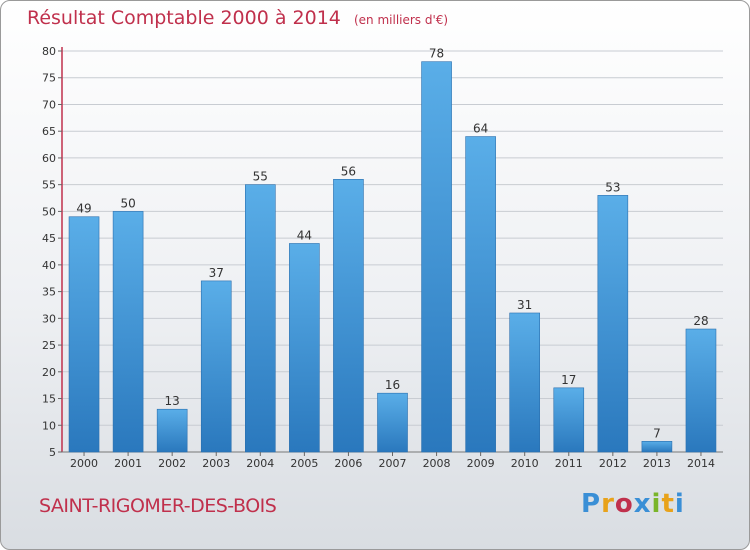 This screenshot has width=750, height=550. Describe the element at coordinates (260, 318) in the screenshot. I see `bar-2004` at that location.